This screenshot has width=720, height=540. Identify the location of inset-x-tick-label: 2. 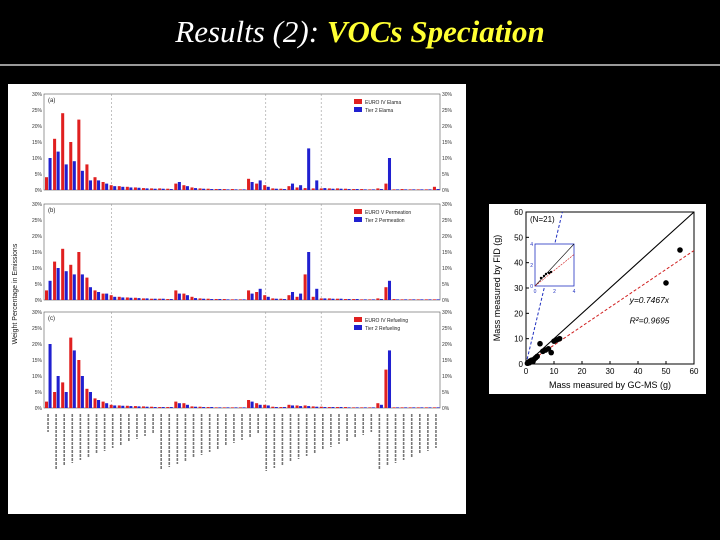
(554, 292).